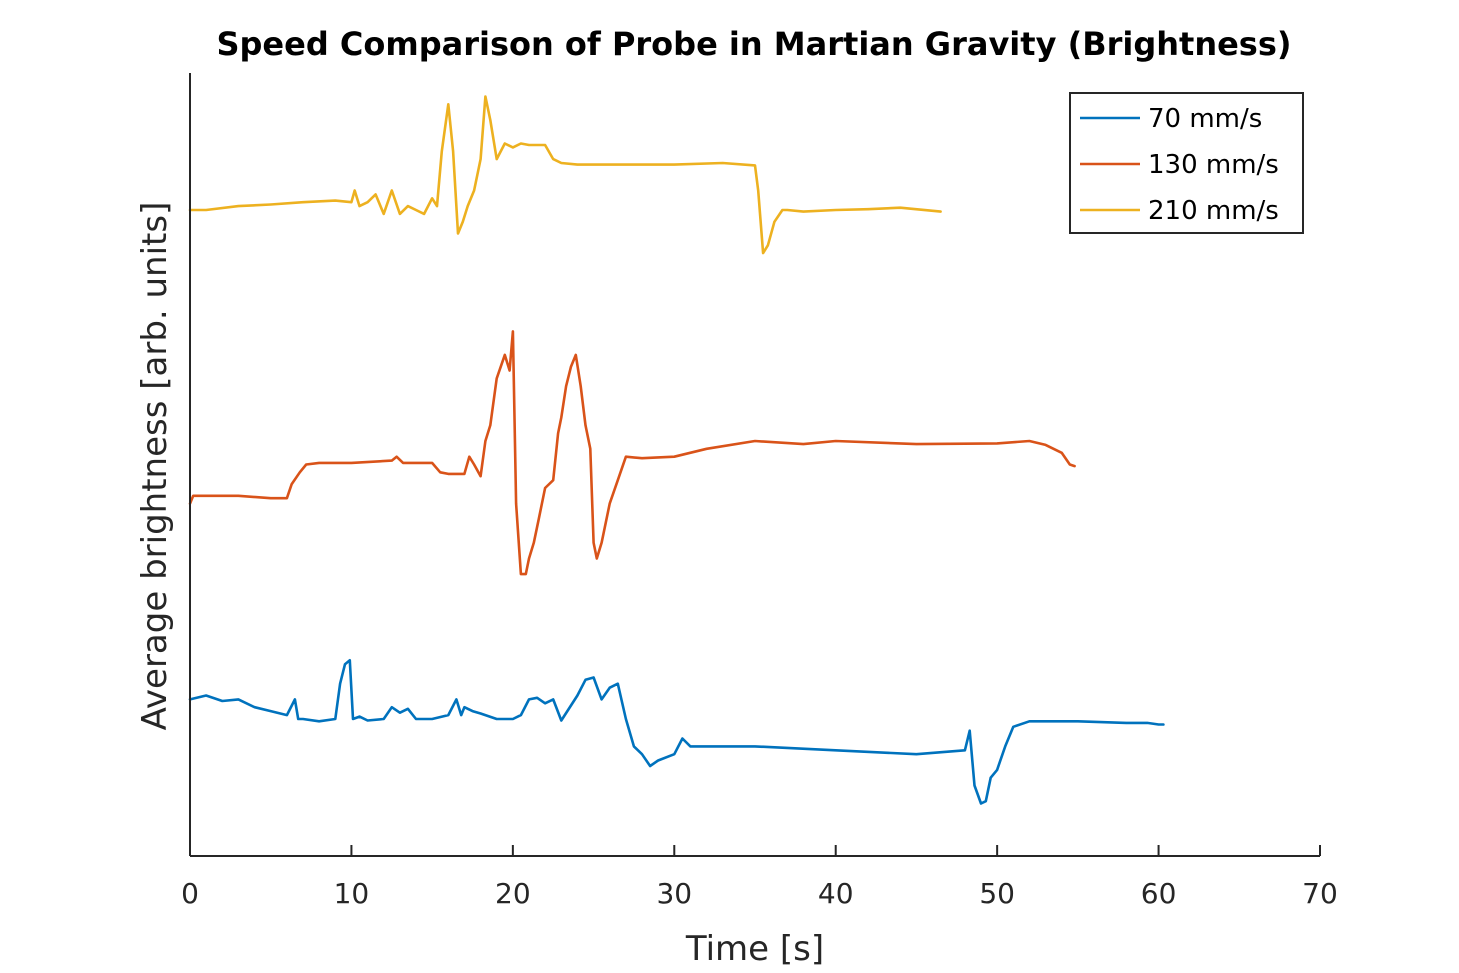  I want to click on x-tick-label: 50, so click(997, 893).